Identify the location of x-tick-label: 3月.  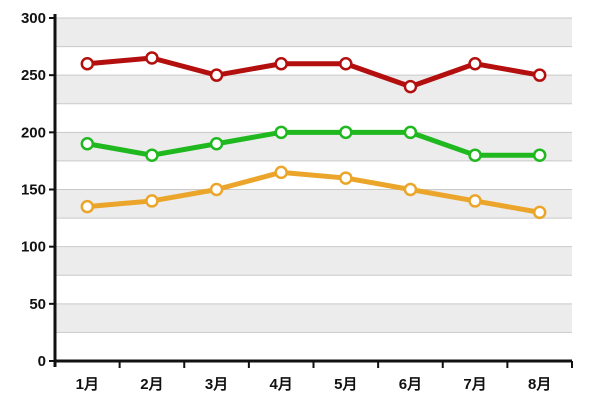
(216, 384).